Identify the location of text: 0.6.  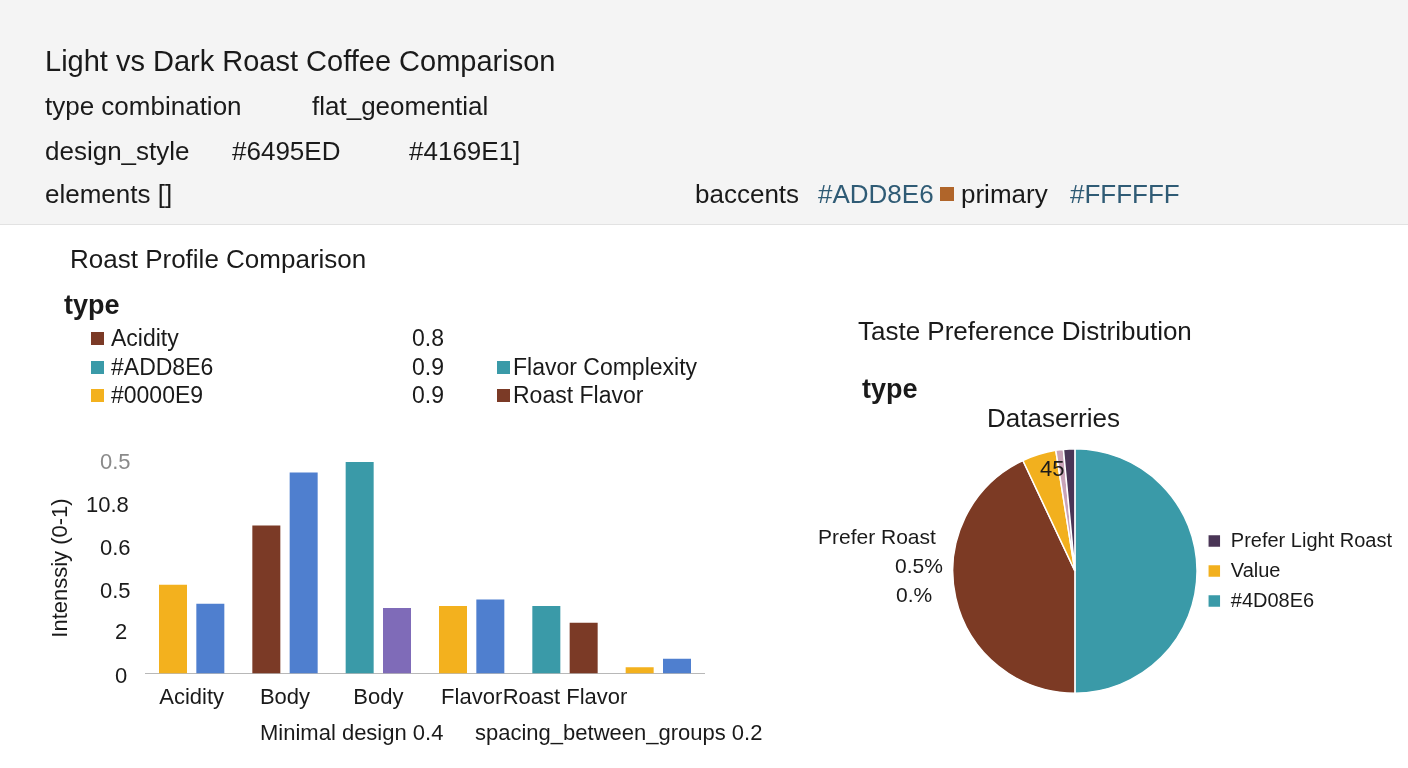
(115, 547).